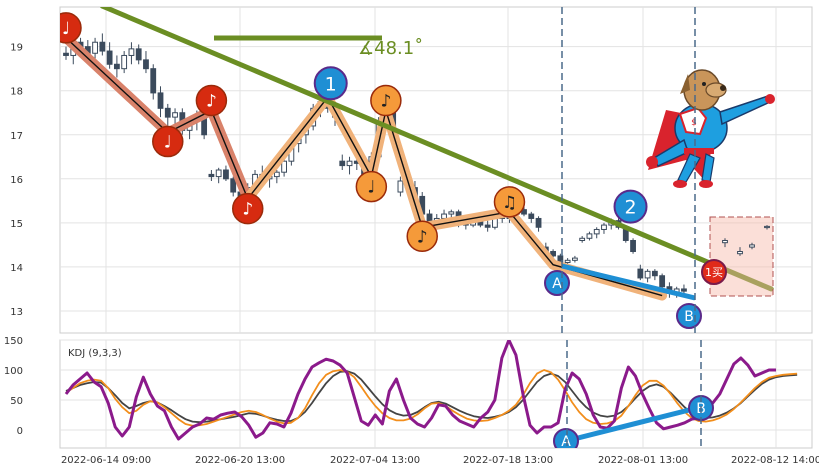  What do you see at coordinates (775, 460) in the screenshot?
I see `x-tick-label: 2022-08-12 14:00` at bounding box center [775, 460].